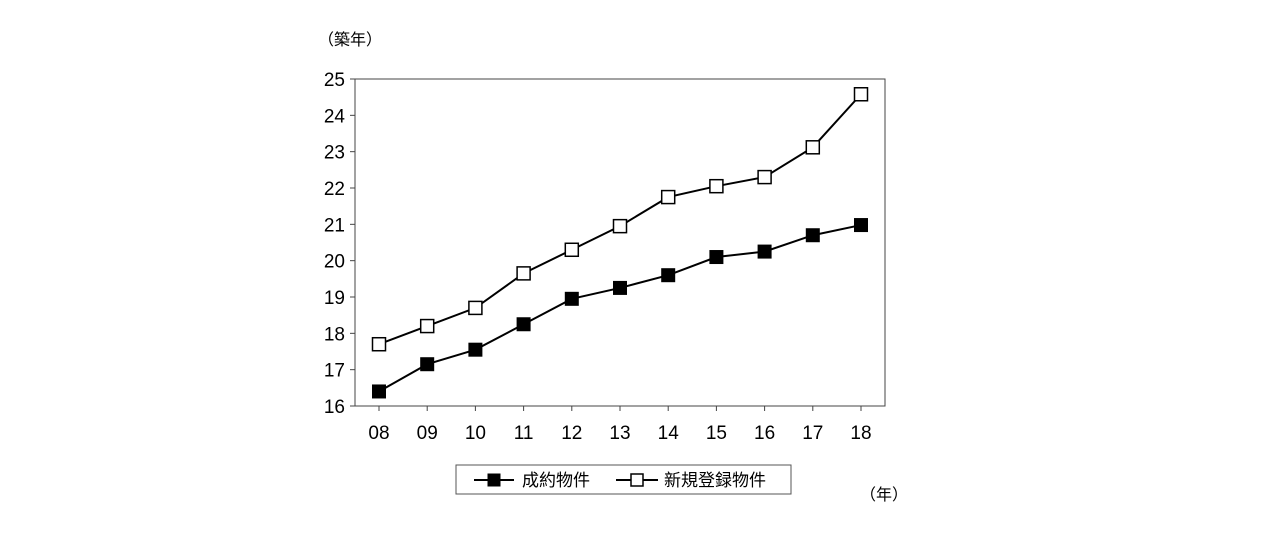 The image size is (1276, 537). What do you see at coordinates (350, 39) in the screenshot?
I see `y-axis-unit-label: （築年）` at bounding box center [350, 39].